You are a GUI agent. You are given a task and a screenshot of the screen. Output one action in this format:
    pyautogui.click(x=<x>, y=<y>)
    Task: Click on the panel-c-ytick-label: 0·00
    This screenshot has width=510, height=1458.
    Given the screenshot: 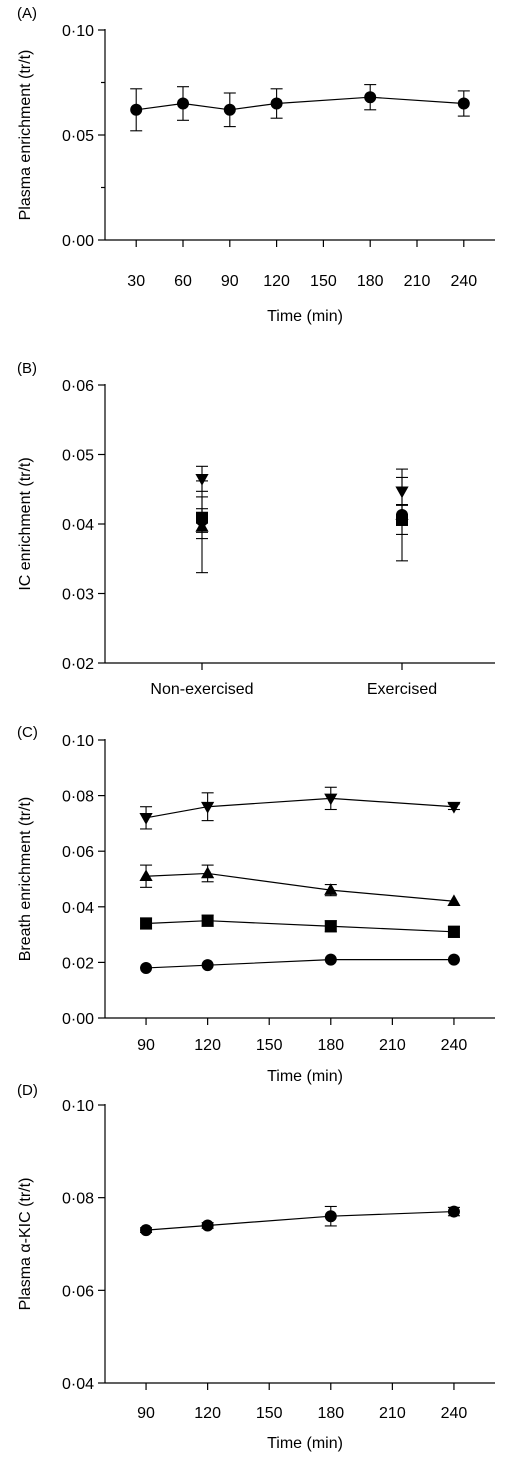 What is the action you would take?
    pyautogui.click(x=78, y=1019)
    